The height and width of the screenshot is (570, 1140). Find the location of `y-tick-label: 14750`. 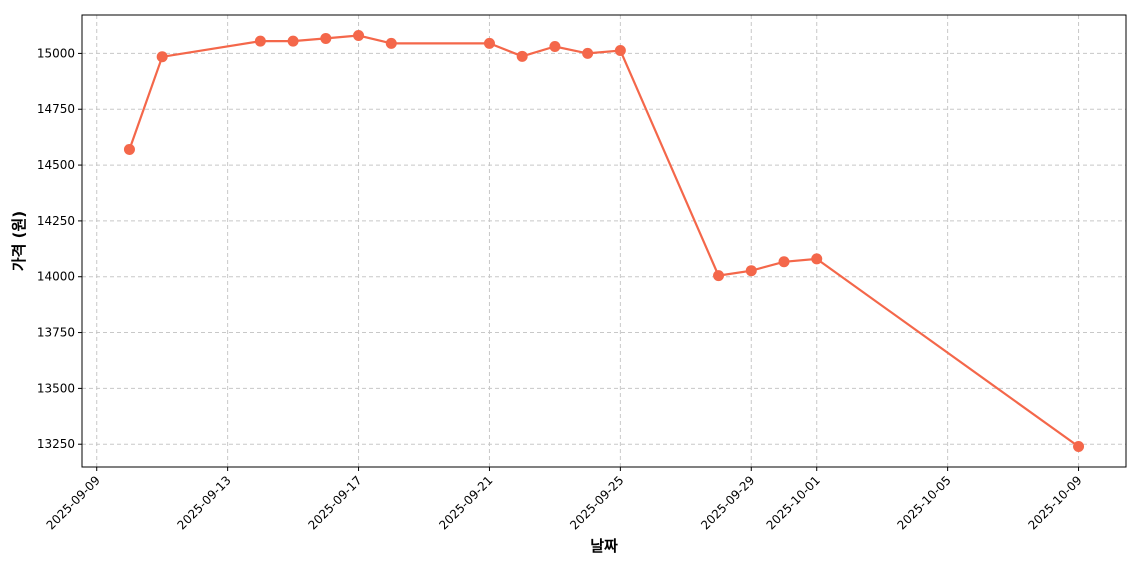

y-tick-label: 14750 is located at coordinates (56, 109).